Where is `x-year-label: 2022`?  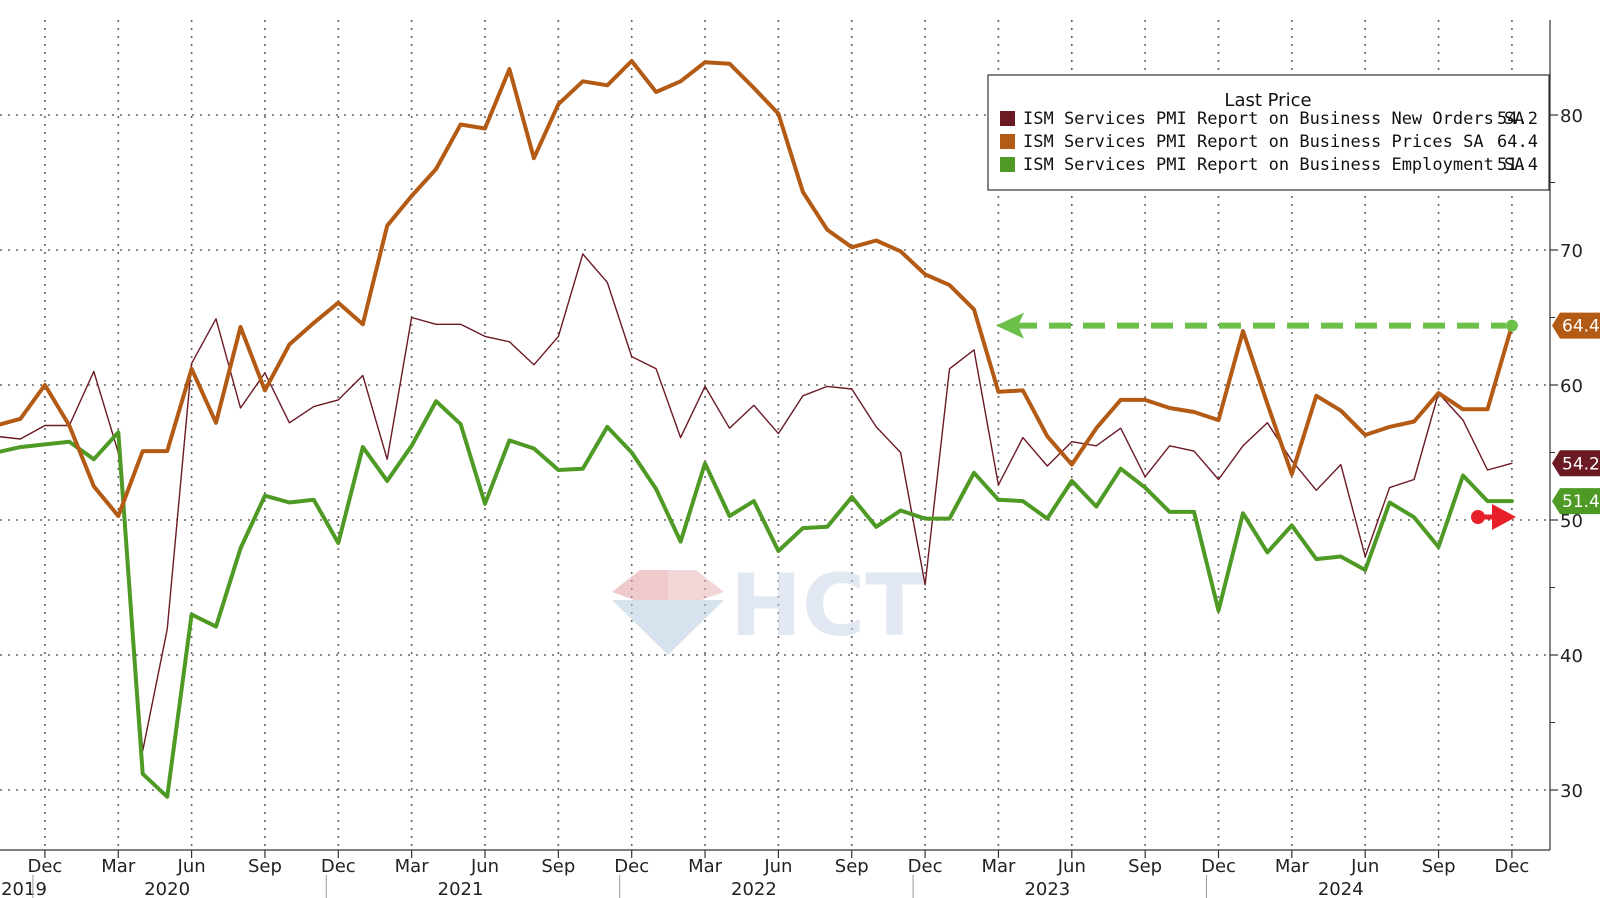 x-year-label: 2022 is located at coordinates (754, 888).